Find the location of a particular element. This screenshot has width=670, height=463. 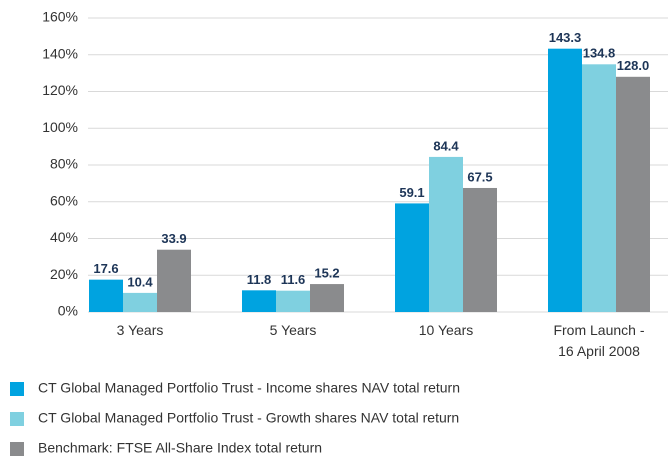

y-tick-label: 80% is located at coordinates (64, 164).